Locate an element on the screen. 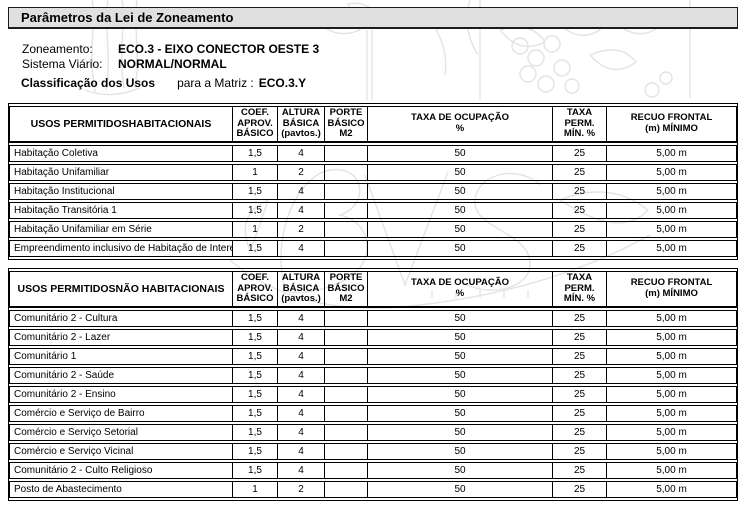 The image size is (746, 526). zoneamento-label: Zoneamento: is located at coordinates (57, 49).